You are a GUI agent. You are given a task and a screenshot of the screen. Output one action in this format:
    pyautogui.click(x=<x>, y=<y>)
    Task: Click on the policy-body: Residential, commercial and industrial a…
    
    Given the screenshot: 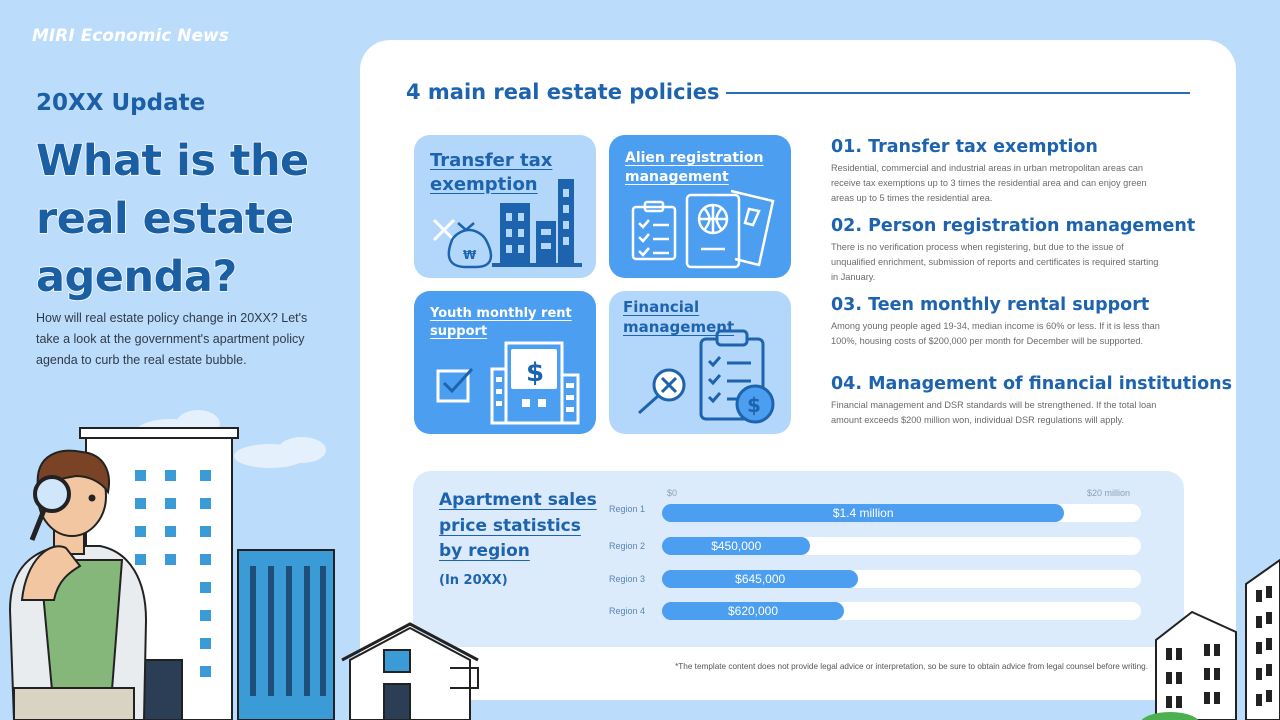 What is the action you would take?
    pyautogui.click(x=989, y=183)
    